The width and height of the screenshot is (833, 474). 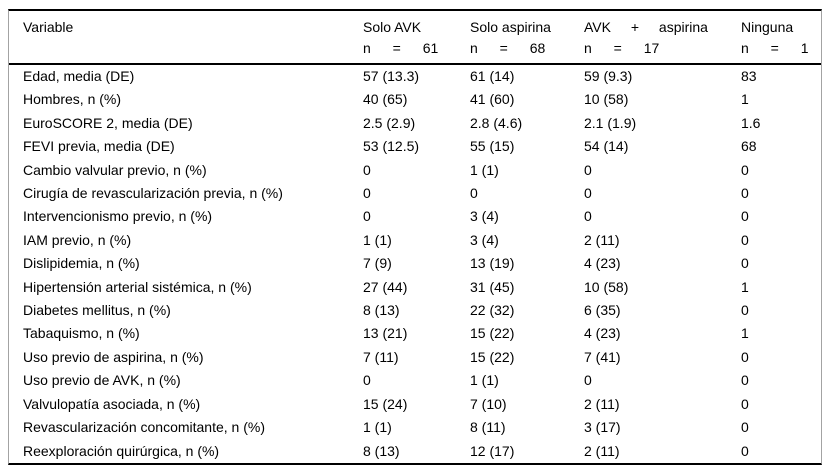 What do you see at coordinates (415, 99) in the screenshot?
I see `table-row: Hombres, n (%) 40 (65) 41 (60) 10 (58) 1` at bounding box center [415, 99].